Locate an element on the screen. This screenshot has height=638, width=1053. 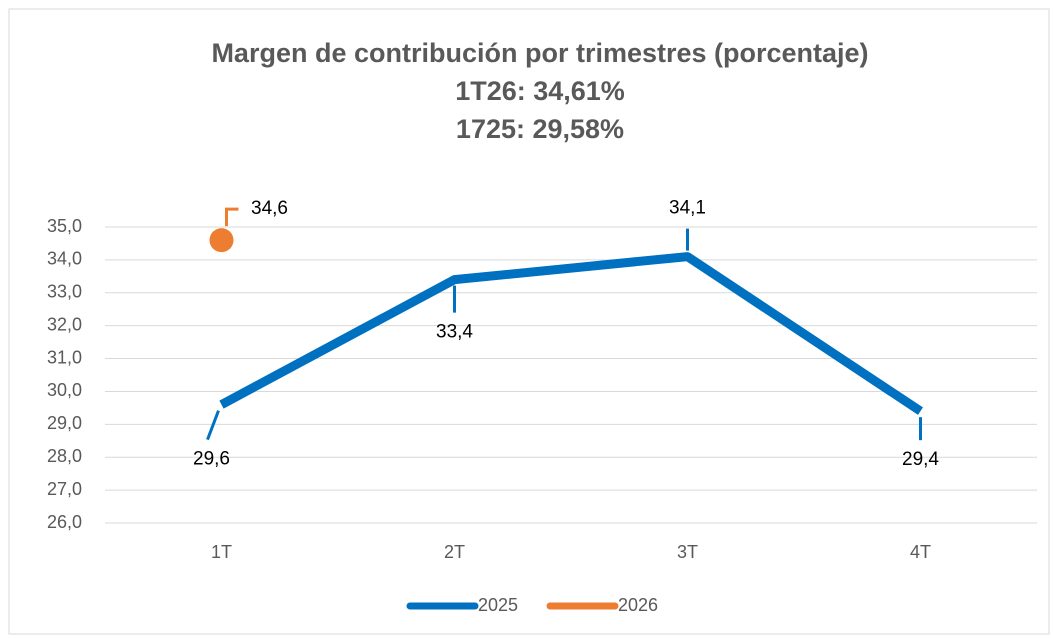
y-tick-label: 26,0 is located at coordinates (64, 522).